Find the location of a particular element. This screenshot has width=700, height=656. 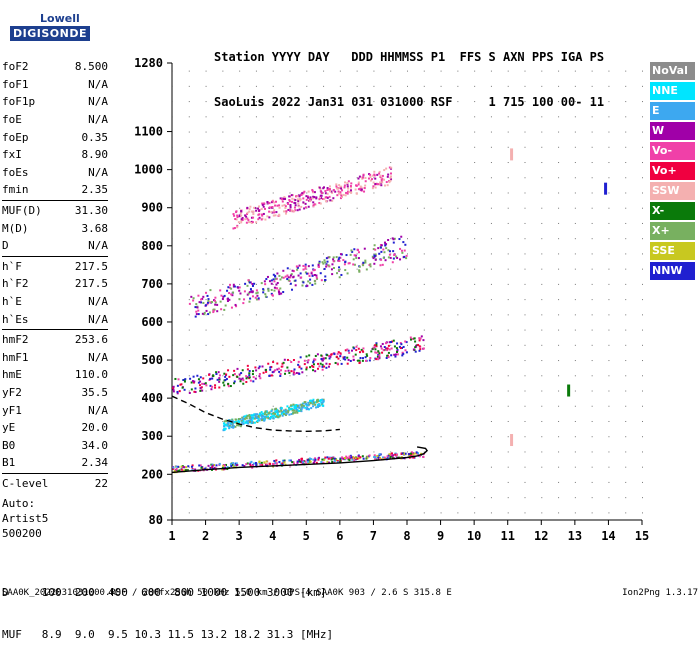

param-key: foF2 is located at coordinates (15, 67).